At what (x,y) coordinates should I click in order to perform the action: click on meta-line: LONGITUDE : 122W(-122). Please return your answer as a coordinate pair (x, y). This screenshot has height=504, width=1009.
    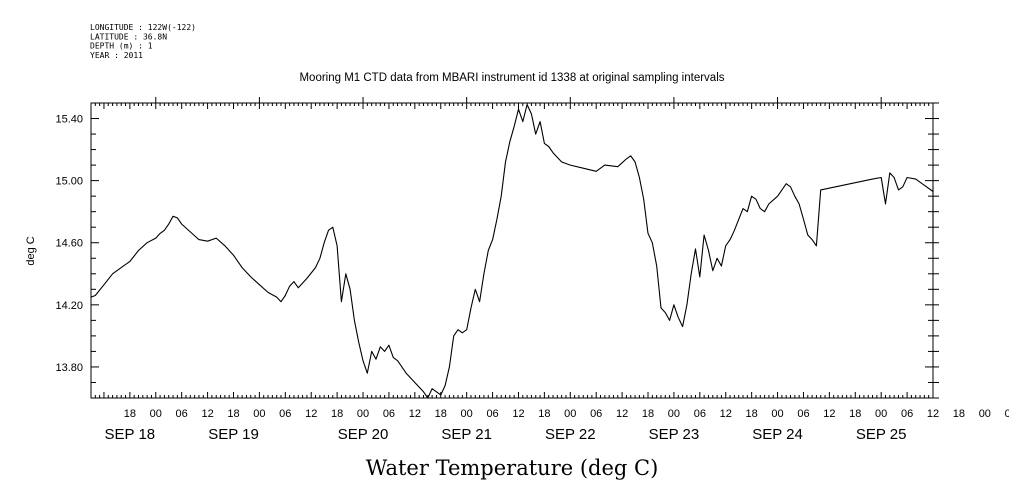
    Looking at the image, I should click on (143, 27).